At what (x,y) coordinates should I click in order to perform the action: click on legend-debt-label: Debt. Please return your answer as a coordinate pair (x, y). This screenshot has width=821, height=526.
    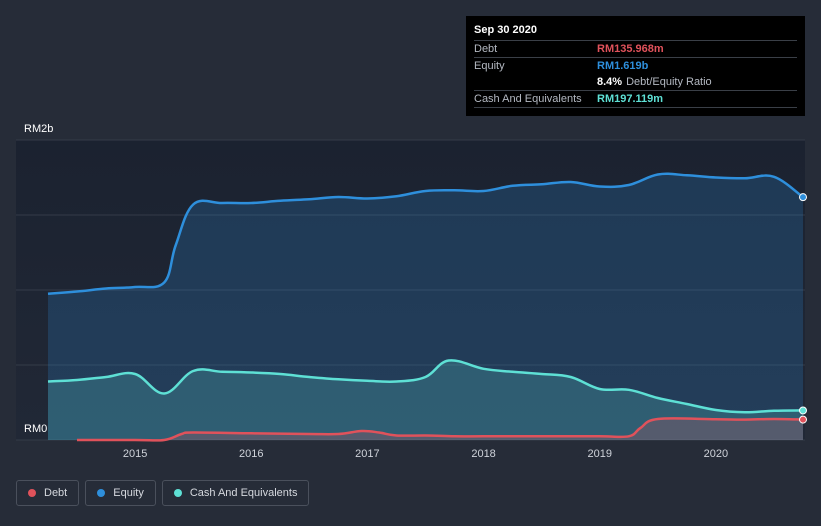
    Looking at the image, I should click on (56, 493).